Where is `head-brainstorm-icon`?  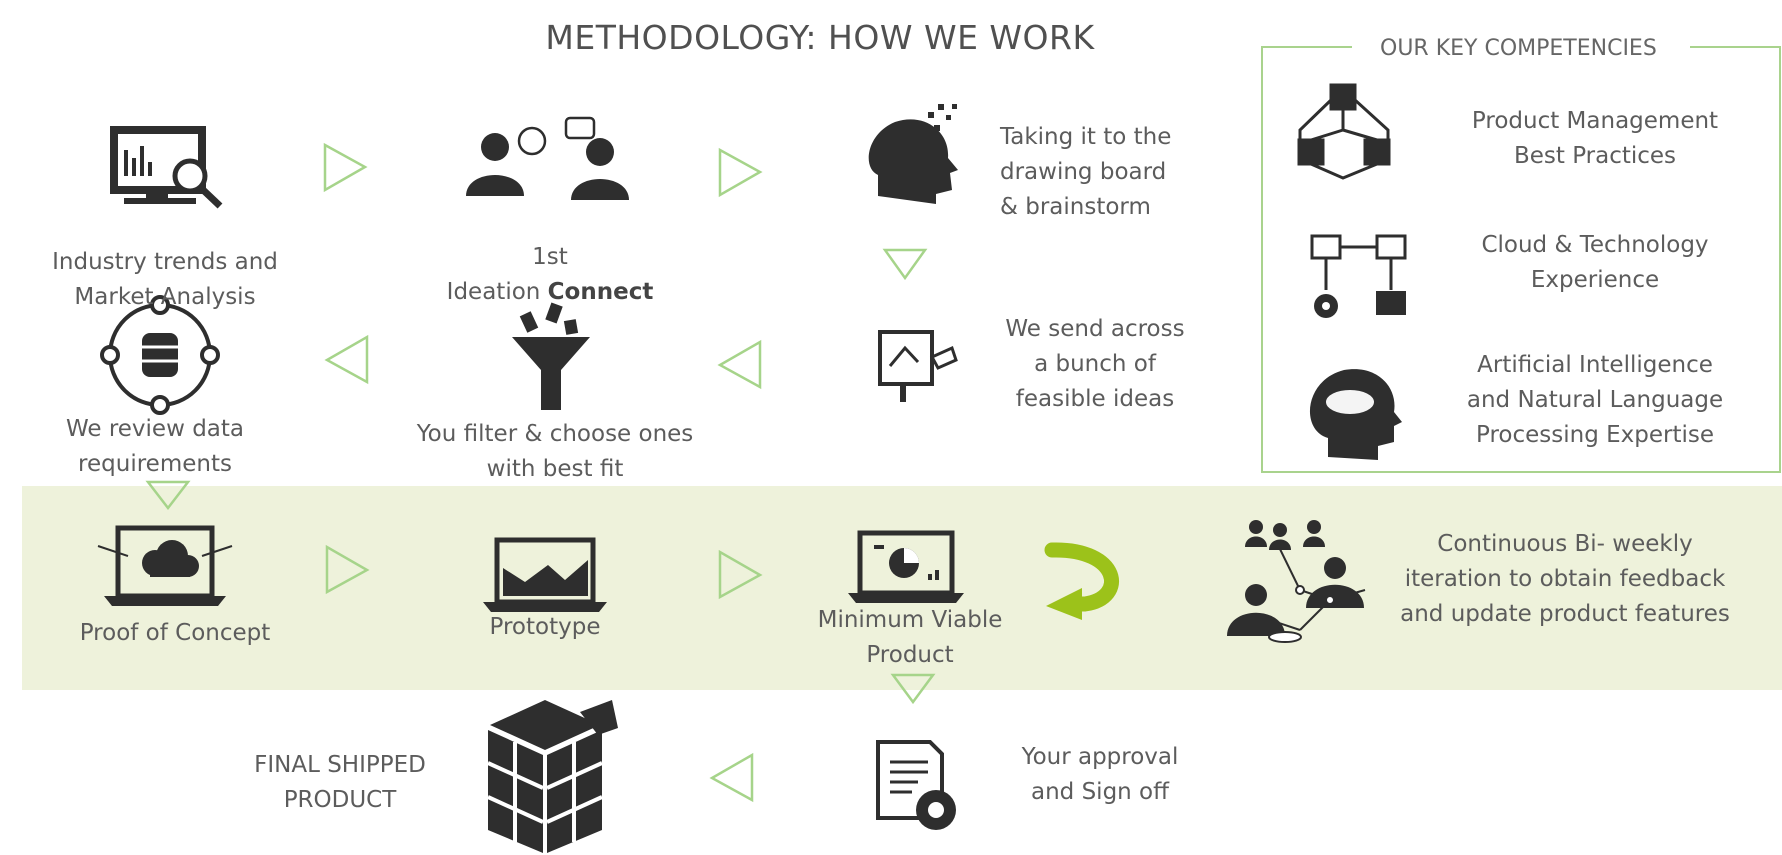 head-brainstorm-icon is located at coordinates (913, 154).